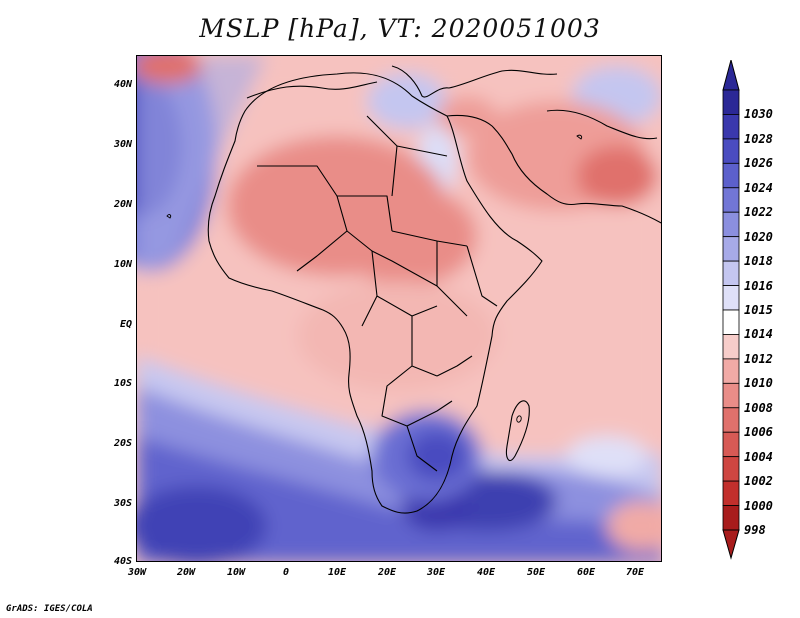 The height and width of the screenshot is (618, 800). Describe the element at coordinates (758, 187) in the screenshot. I see `colorbar-tick-label: 1024` at that location.